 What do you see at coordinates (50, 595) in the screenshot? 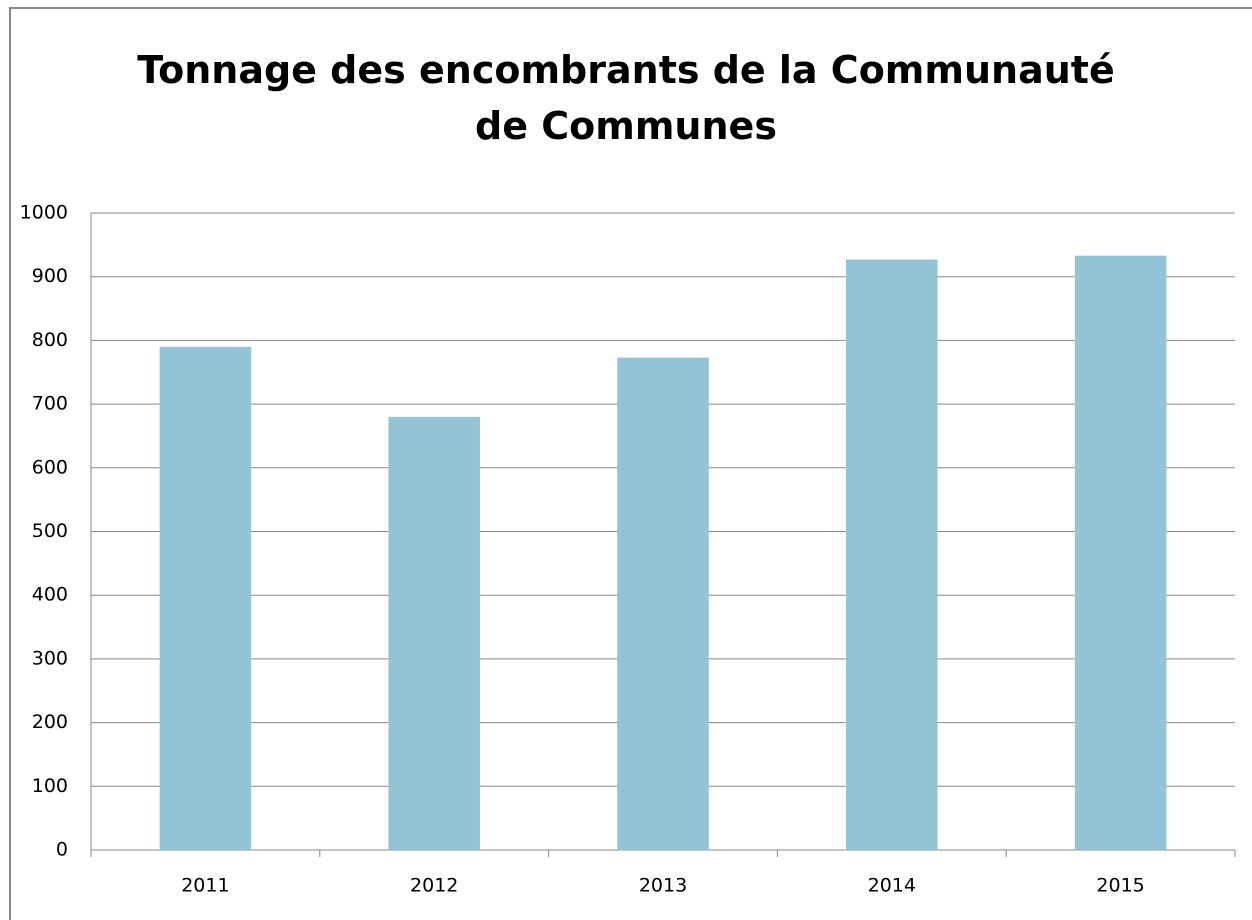
I see `y-tick-label: 400` at bounding box center [50, 595].